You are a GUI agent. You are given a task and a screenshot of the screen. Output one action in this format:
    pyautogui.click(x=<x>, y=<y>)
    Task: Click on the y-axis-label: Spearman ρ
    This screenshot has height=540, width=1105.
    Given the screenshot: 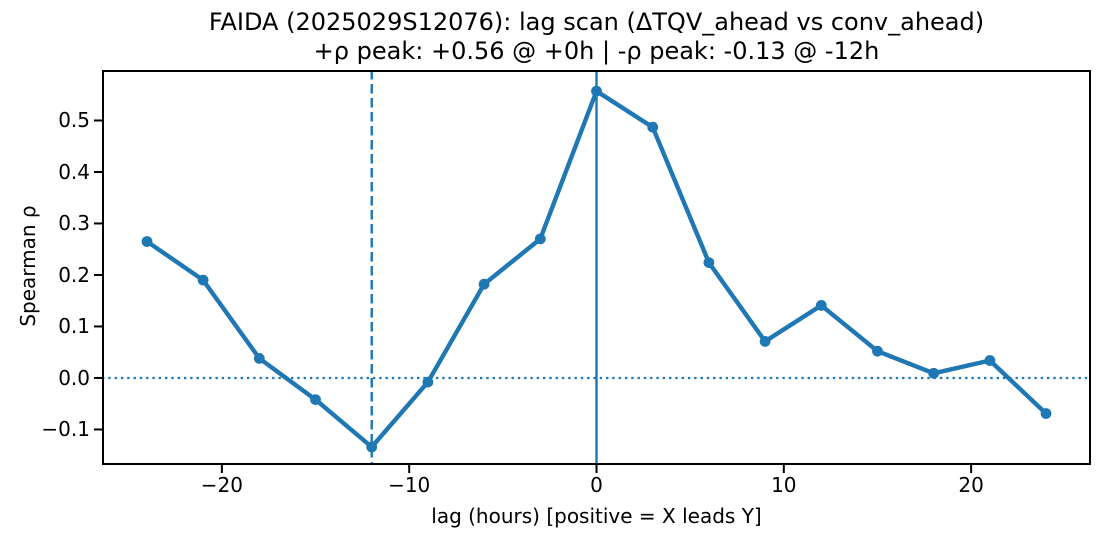 What is the action you would take?
    pyautogui.click(x=28, y=266)
    